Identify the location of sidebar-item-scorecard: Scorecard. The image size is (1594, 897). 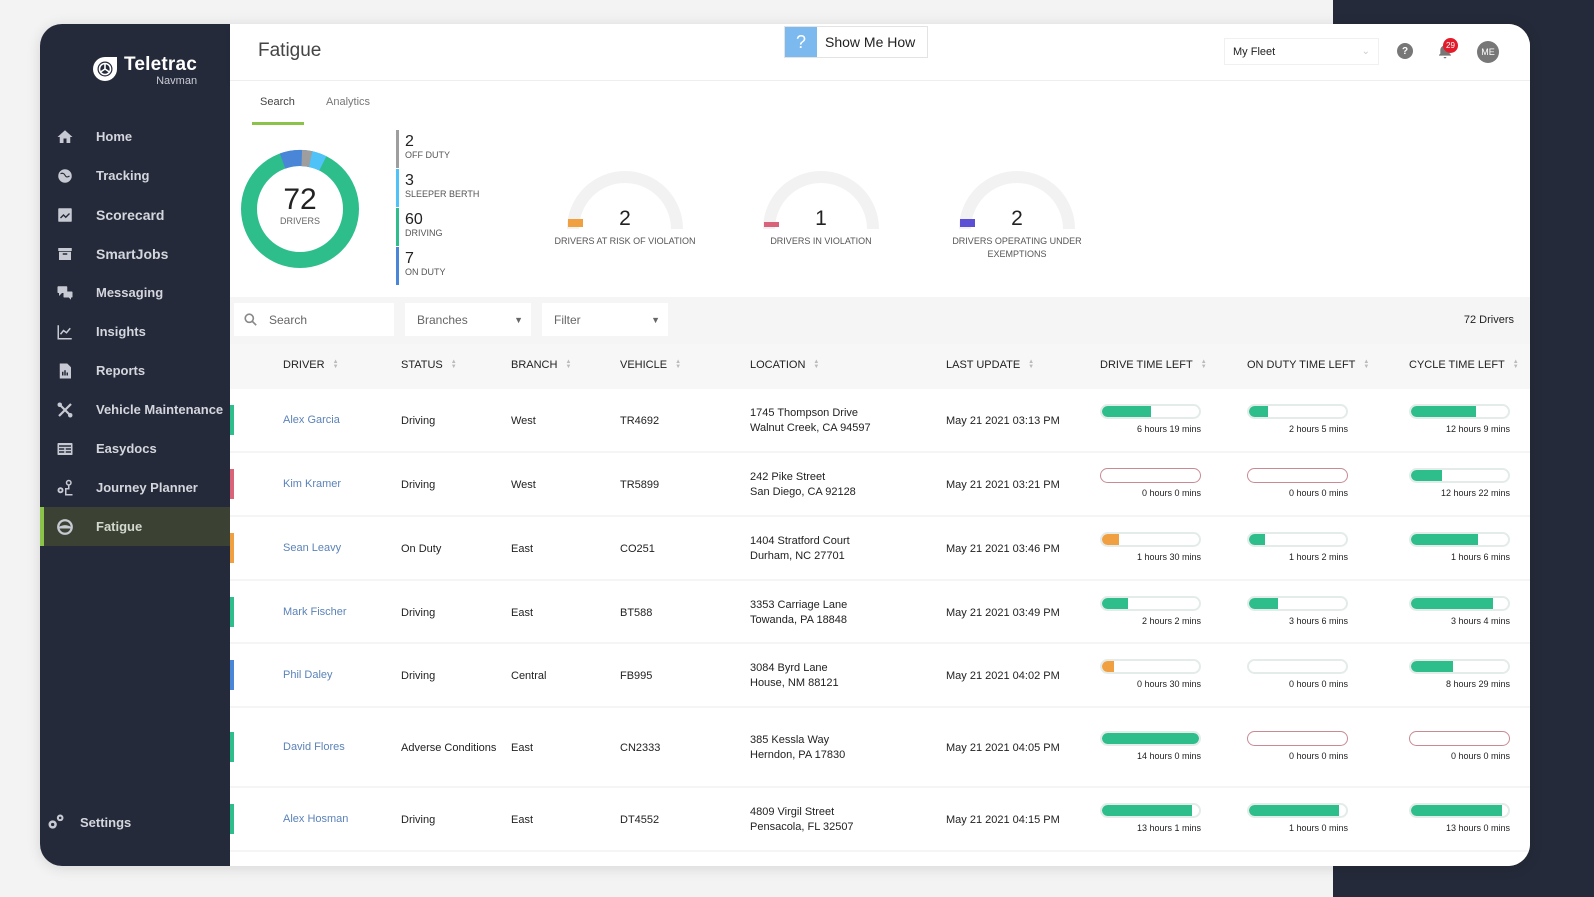
(135, 214).